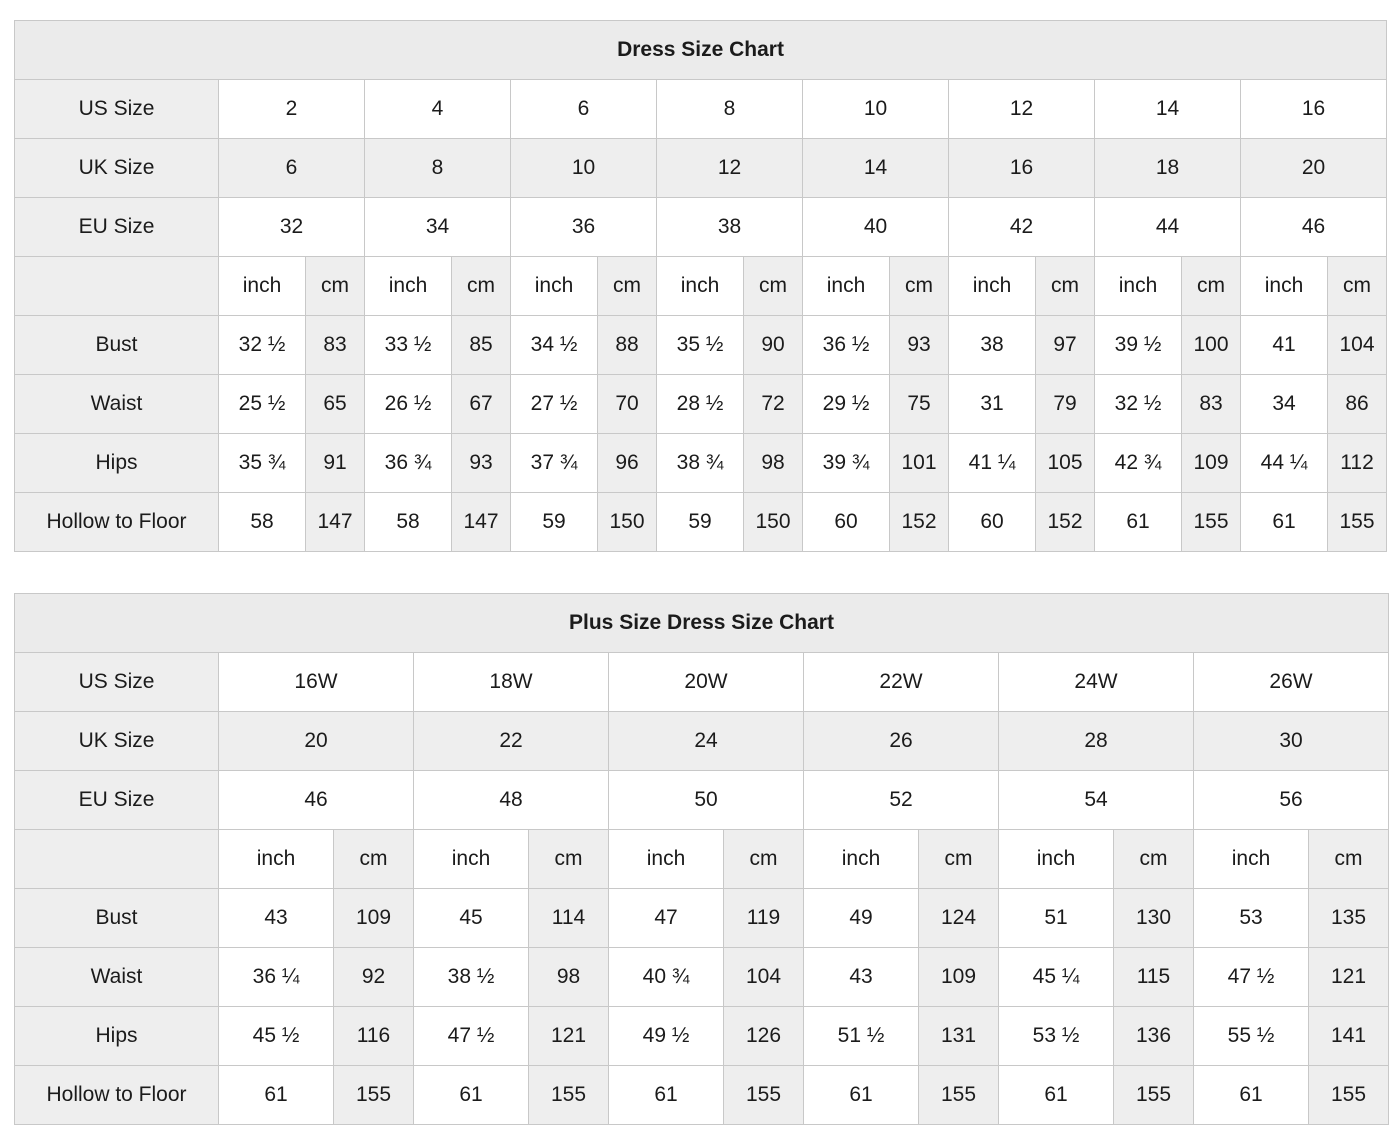  Describe the element at coordinates (706, 682) in the screenshot. I see `size-value-cell: 20W` at that location.